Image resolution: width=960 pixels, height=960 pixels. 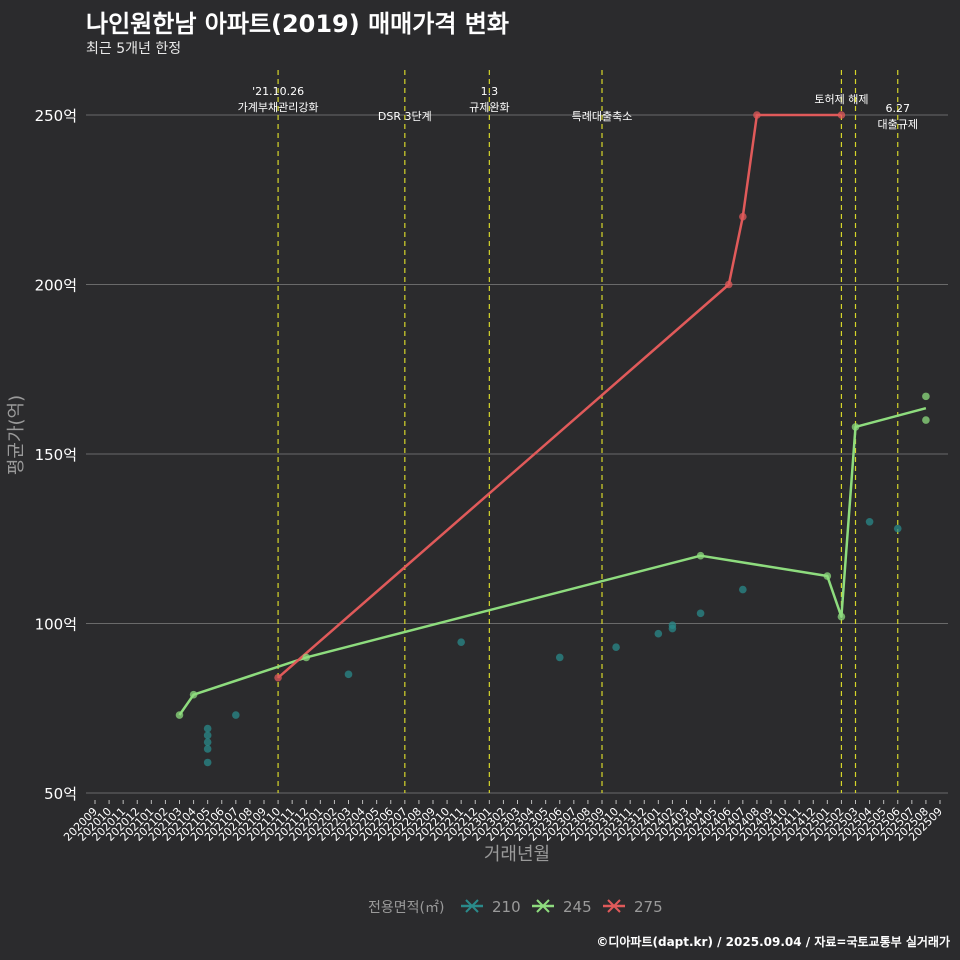 I want to click on event-label: '21.10.26, so click(x=278, y=91).